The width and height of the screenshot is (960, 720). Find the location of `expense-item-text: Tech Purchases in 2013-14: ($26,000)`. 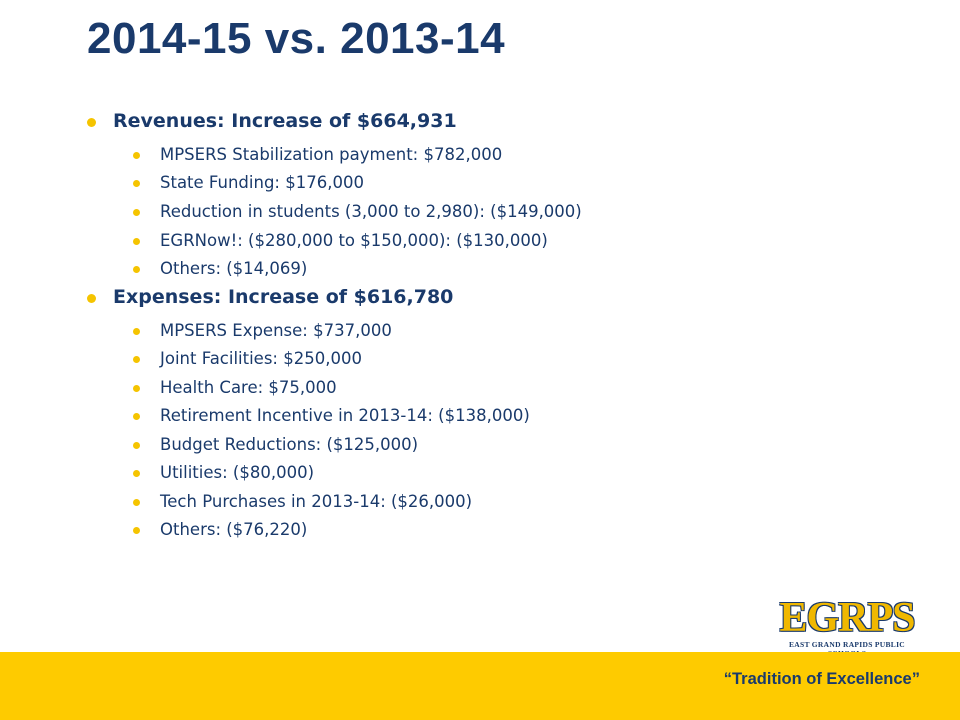

expense-item-text: Tech Purchases in 2013-14: ($26,000) is located at coordinates (316, 501).